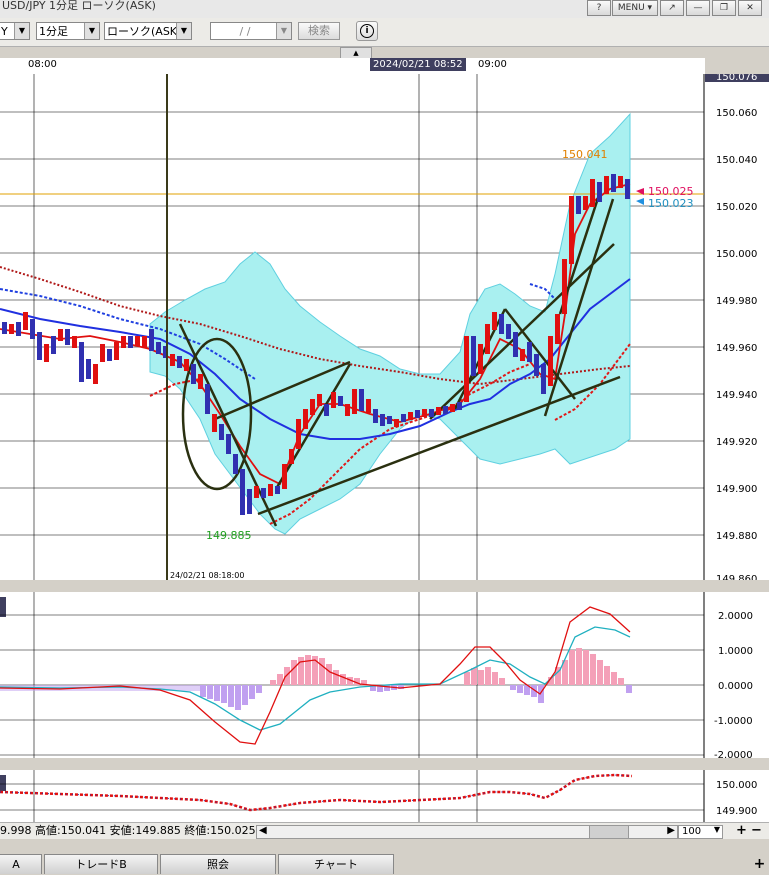 Image resolution: width=769 pixels, height=875 pixels. I want to click on help-button: ?, so click(599, 8).